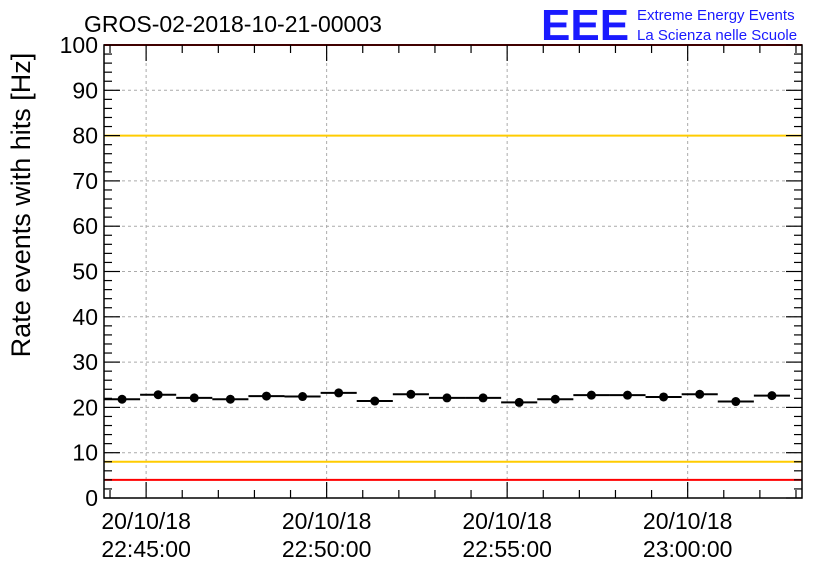 The image size is (836, 572). Describe the element at coordinates (85, 181) in the screenshot. I see `y-tick-label: 70` at that location.